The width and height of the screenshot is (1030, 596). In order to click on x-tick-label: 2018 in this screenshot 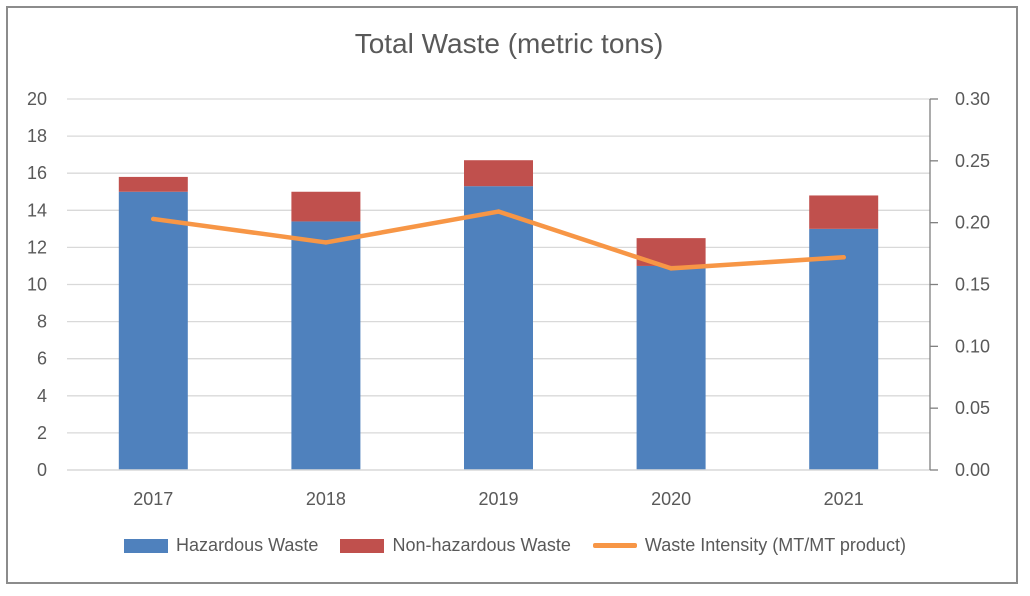, I will do `click(326, 499)`.